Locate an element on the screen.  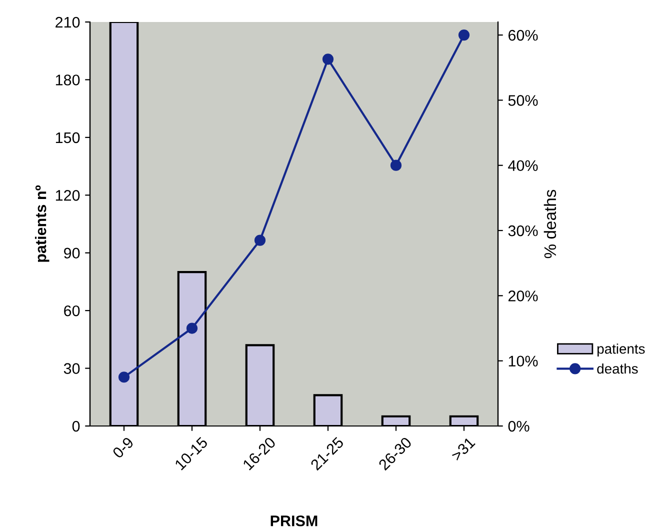
y-tick-label: 150 is located at coordinates (68, 138).